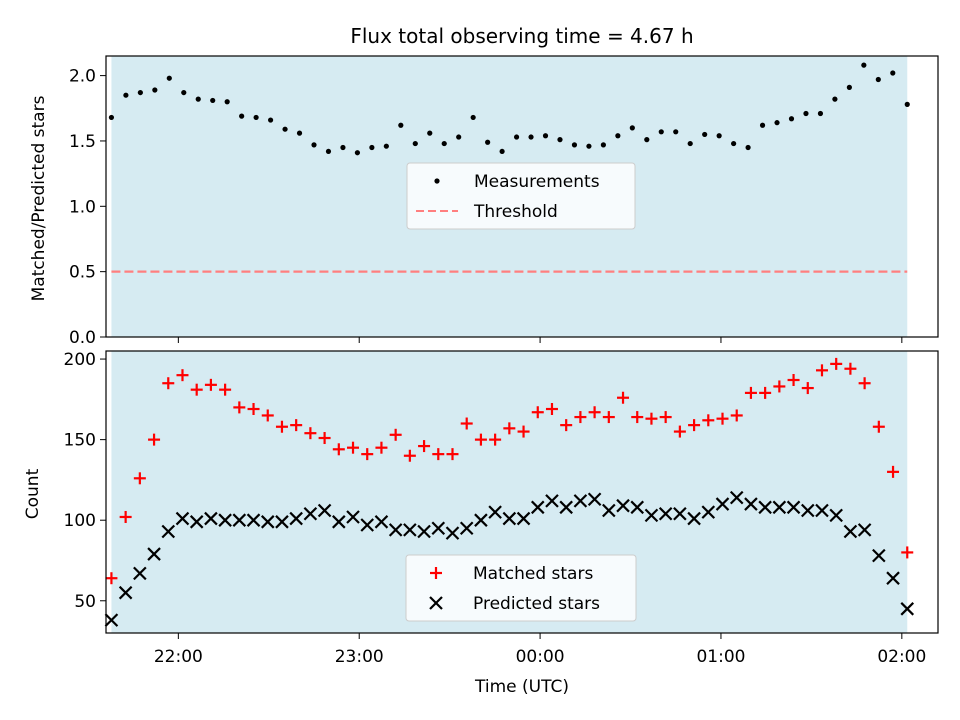 This screenshot has width=960, height=720. What do you see at coordinates (720, 657) in the screenshot?
I see `x-tick-label: 01:00` at bounding box center [720, 657].